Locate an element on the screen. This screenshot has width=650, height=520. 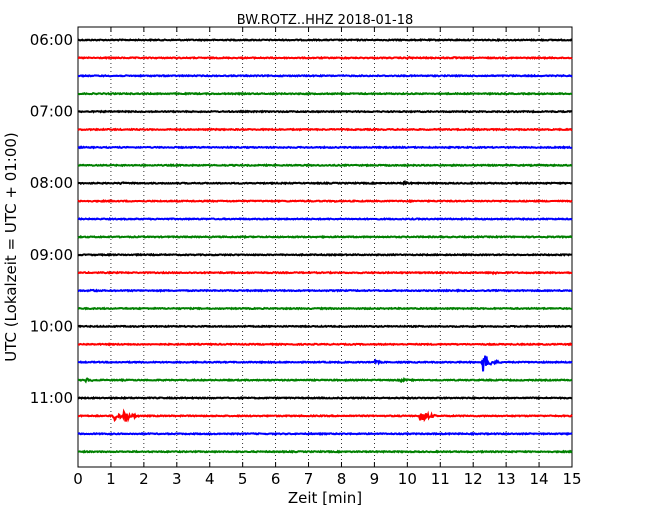
x-tick-label: 13 is located at coordinates (506, 479).